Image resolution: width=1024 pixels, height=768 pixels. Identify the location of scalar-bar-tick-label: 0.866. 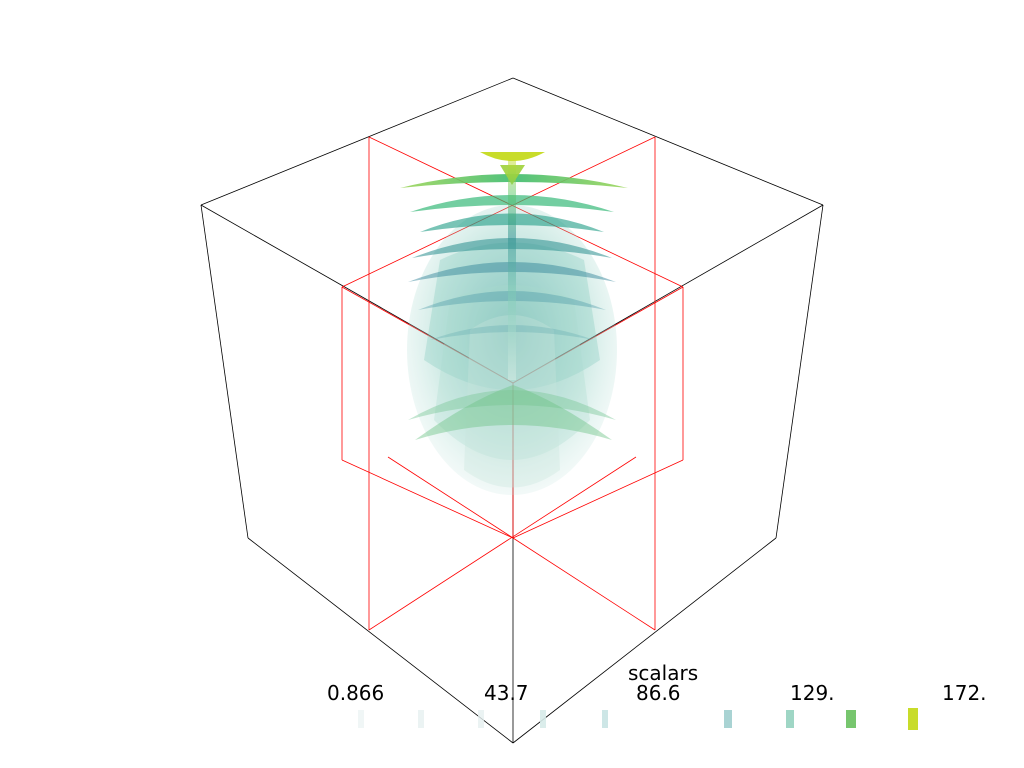
(356, 693).